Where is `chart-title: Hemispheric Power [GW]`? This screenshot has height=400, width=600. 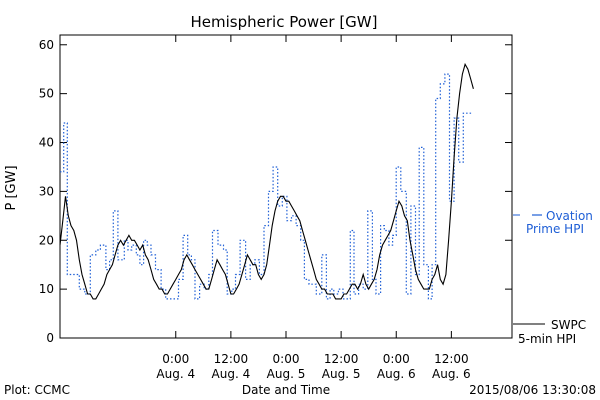 chart-title: Hemispheric Power [GW] is located at coordinates (284, 22).